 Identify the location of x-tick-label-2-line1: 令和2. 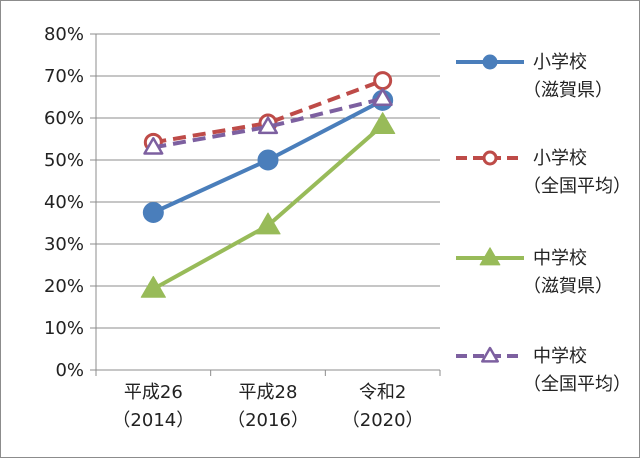
(382, 392).